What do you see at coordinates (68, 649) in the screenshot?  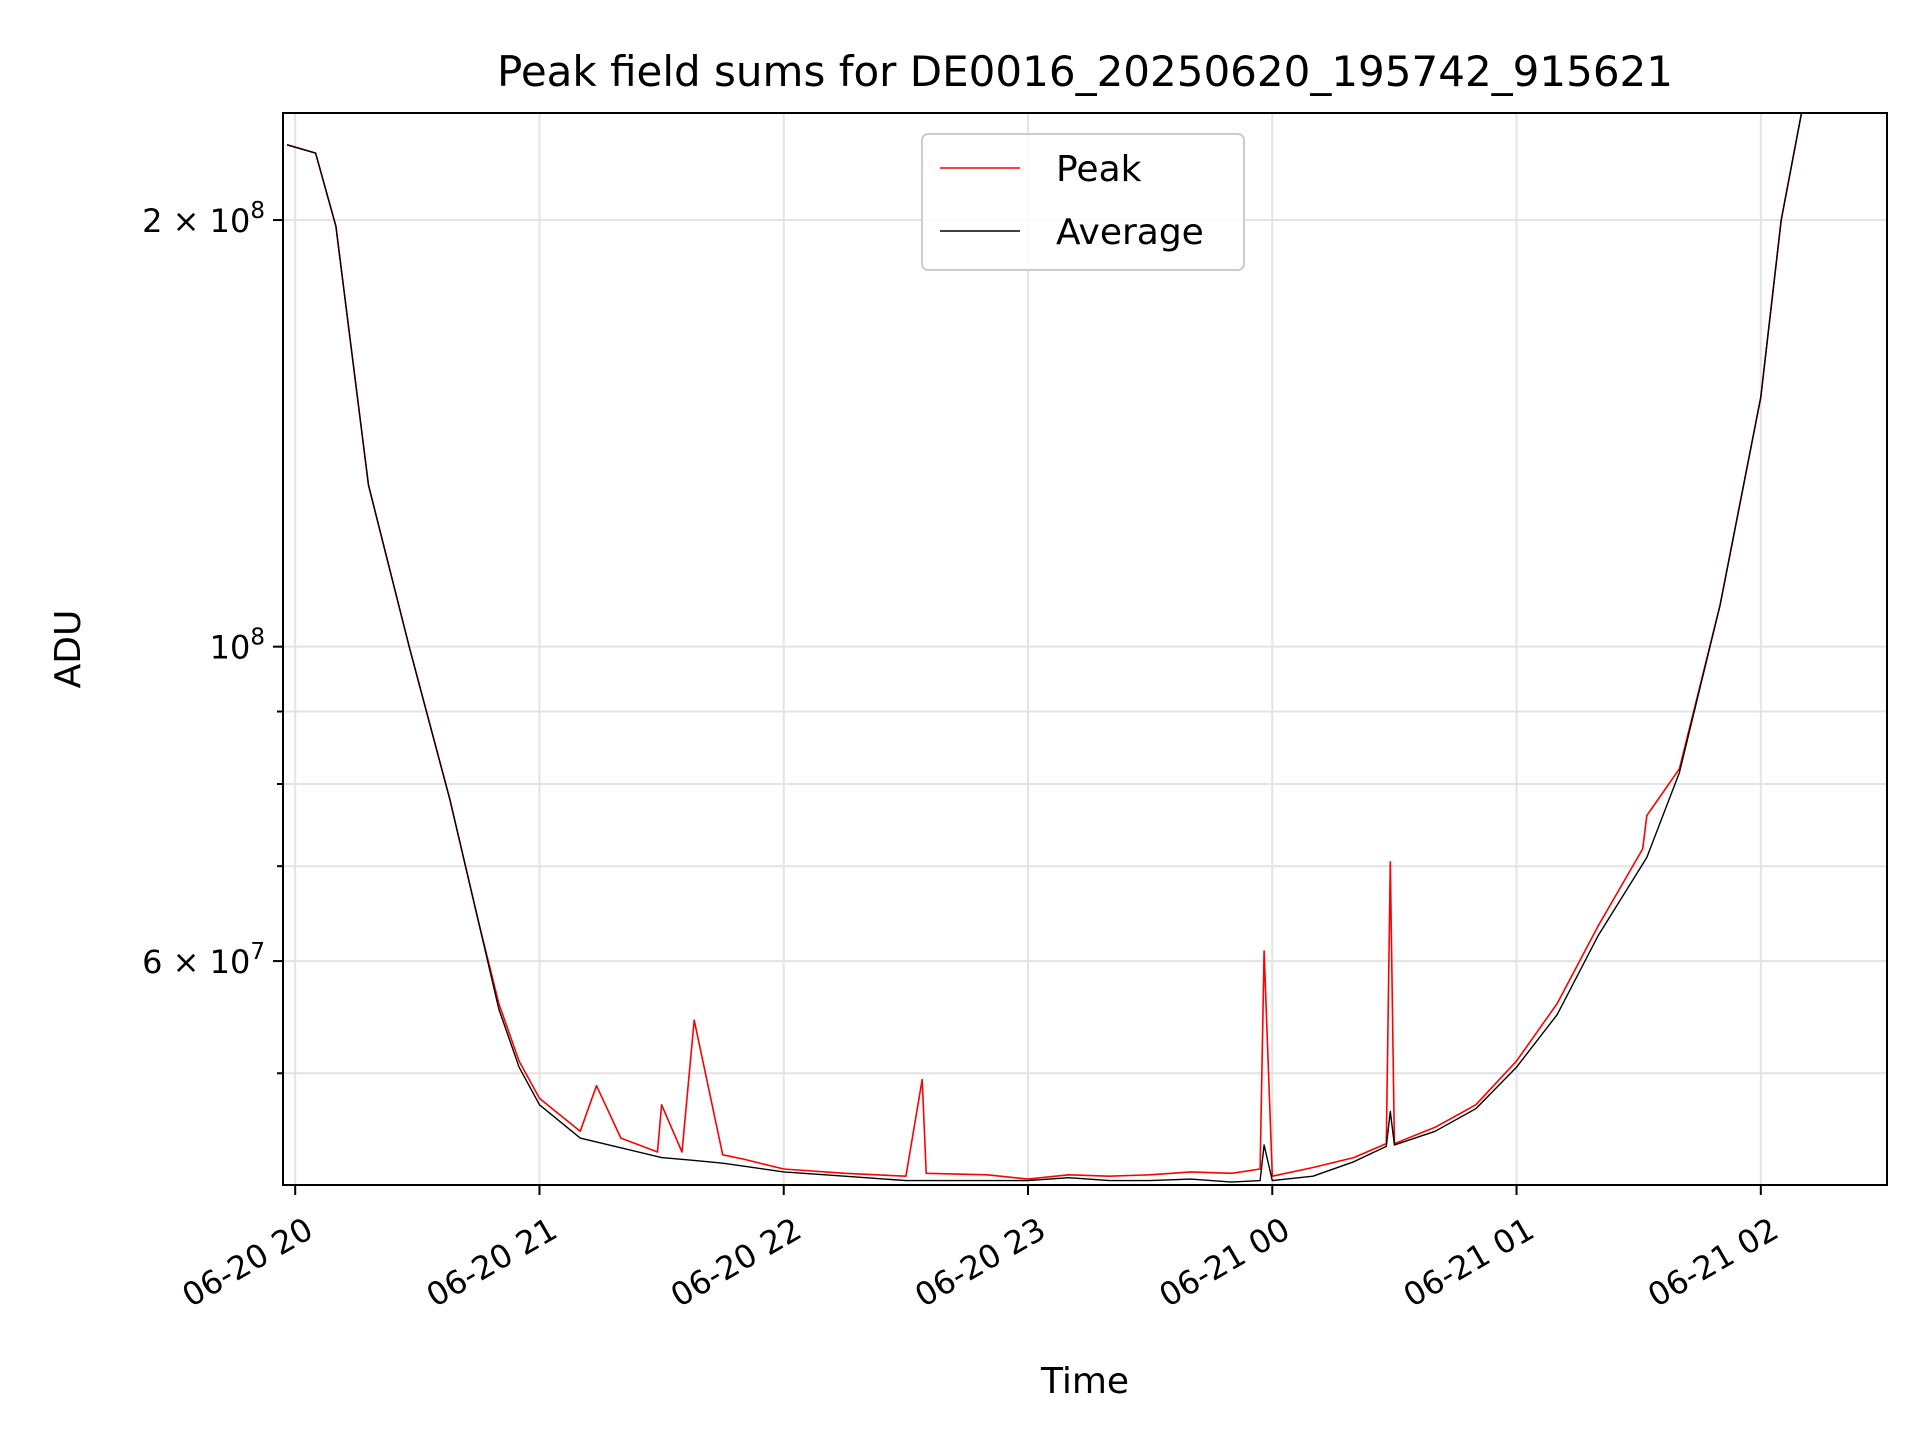 I see `y-axis-label: ADU` at bounding box center [68, 649].